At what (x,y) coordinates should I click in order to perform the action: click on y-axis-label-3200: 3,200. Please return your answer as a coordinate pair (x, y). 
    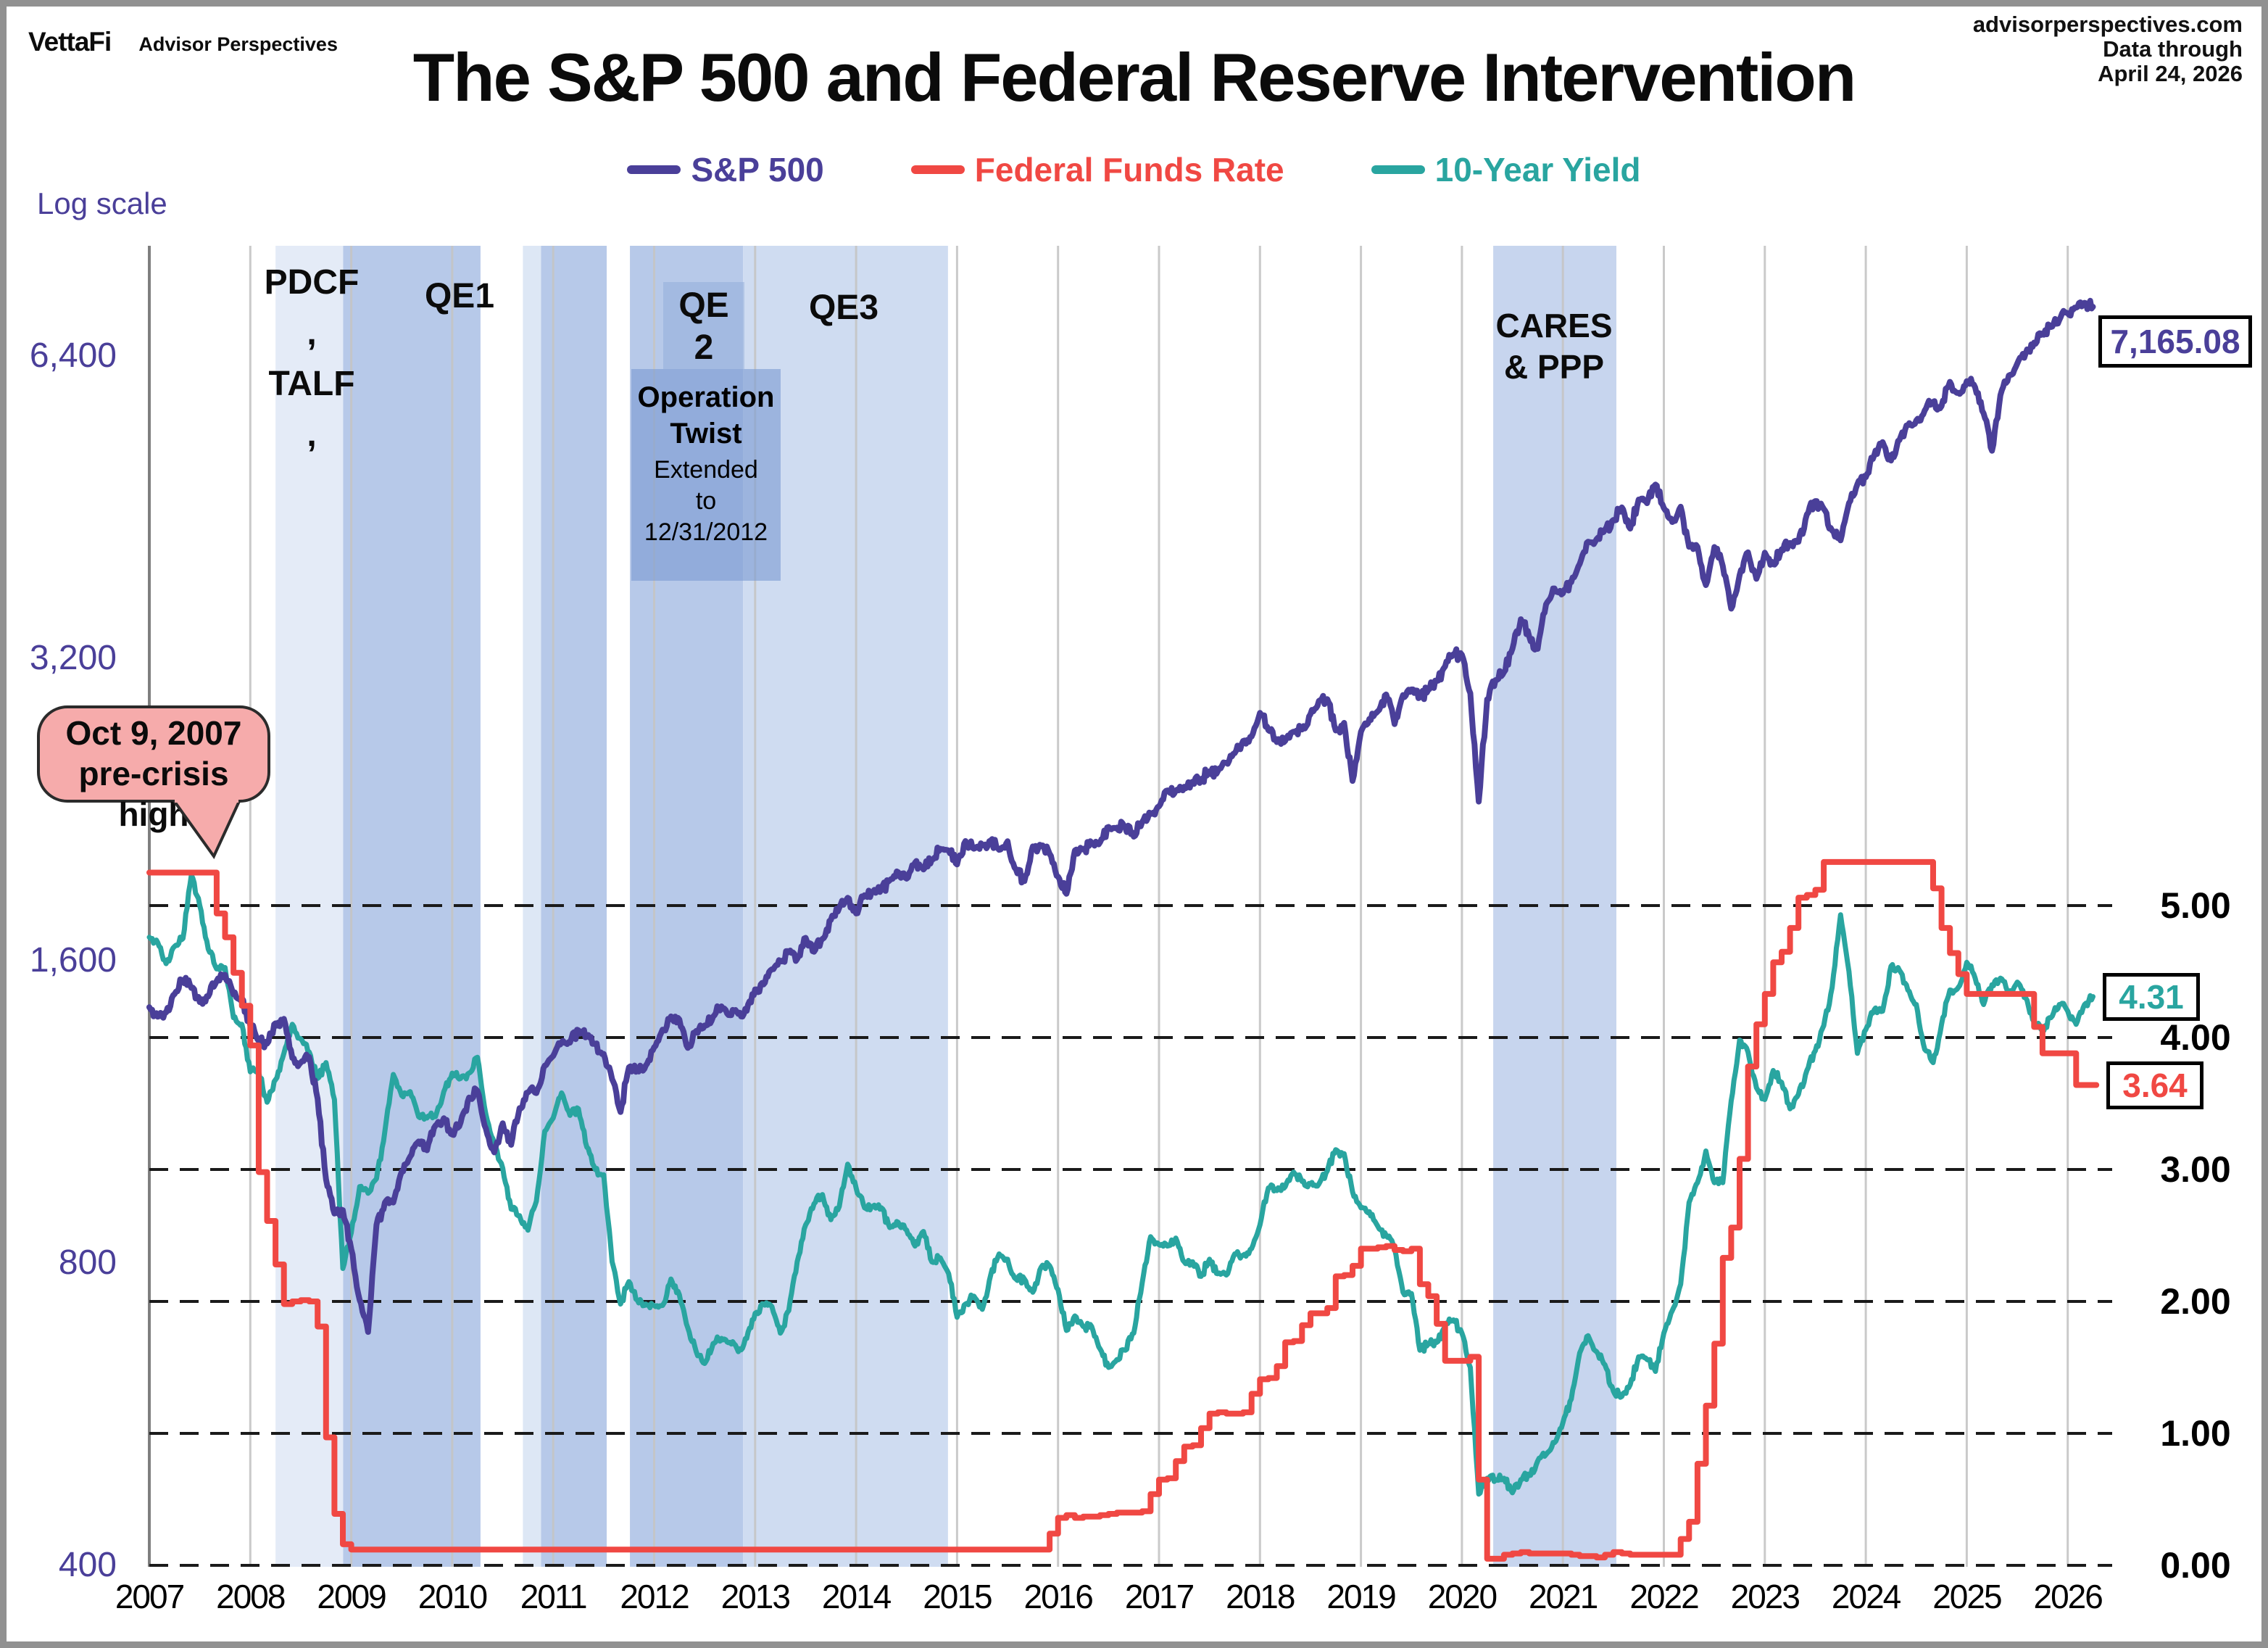
    Looking at the image, I should click on (73, 658).